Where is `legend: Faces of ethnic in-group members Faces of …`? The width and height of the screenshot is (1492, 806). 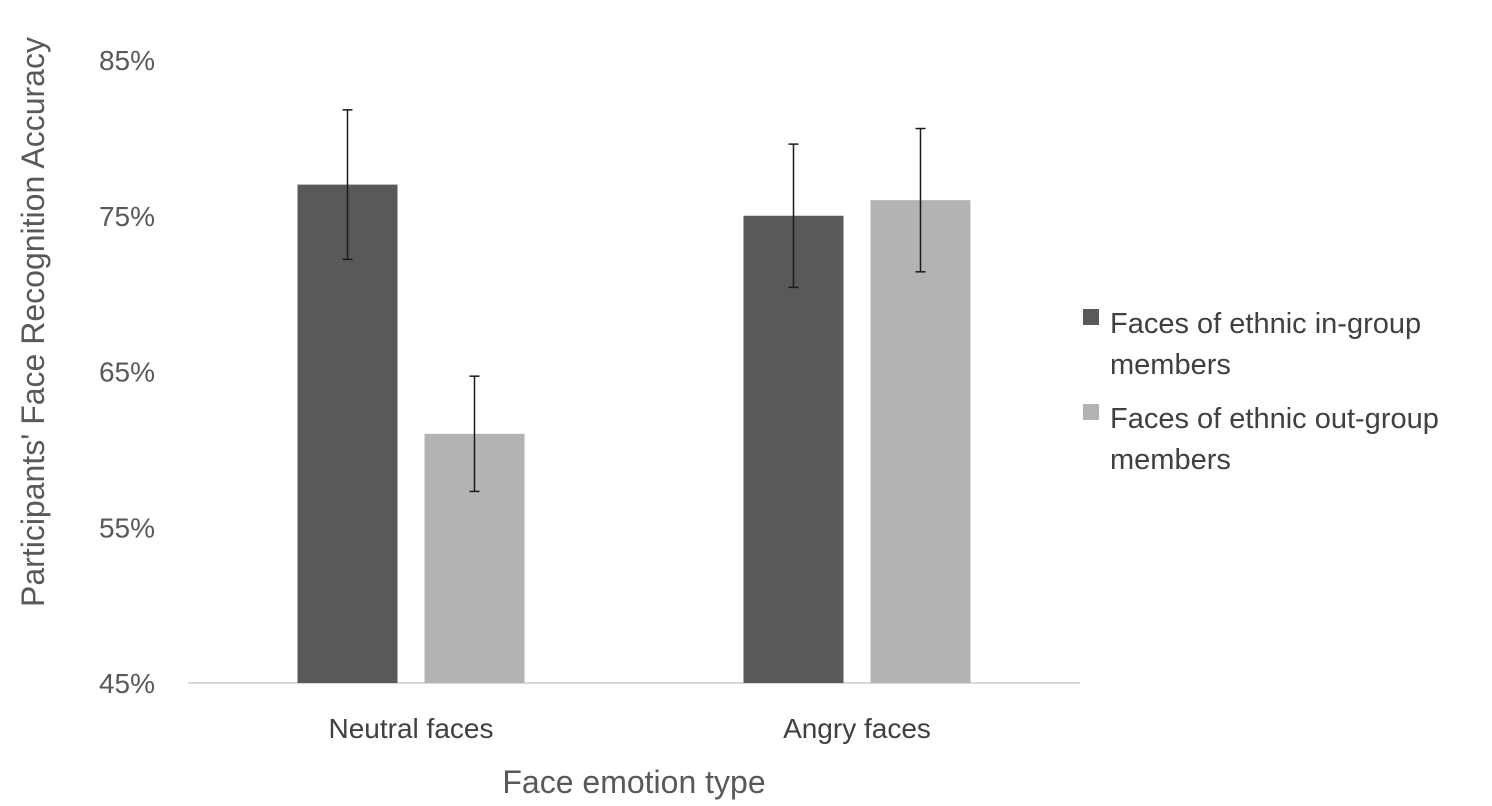
legend: Faces of ethnic in-group members Faces of … is located at coordinates (1261, 392).